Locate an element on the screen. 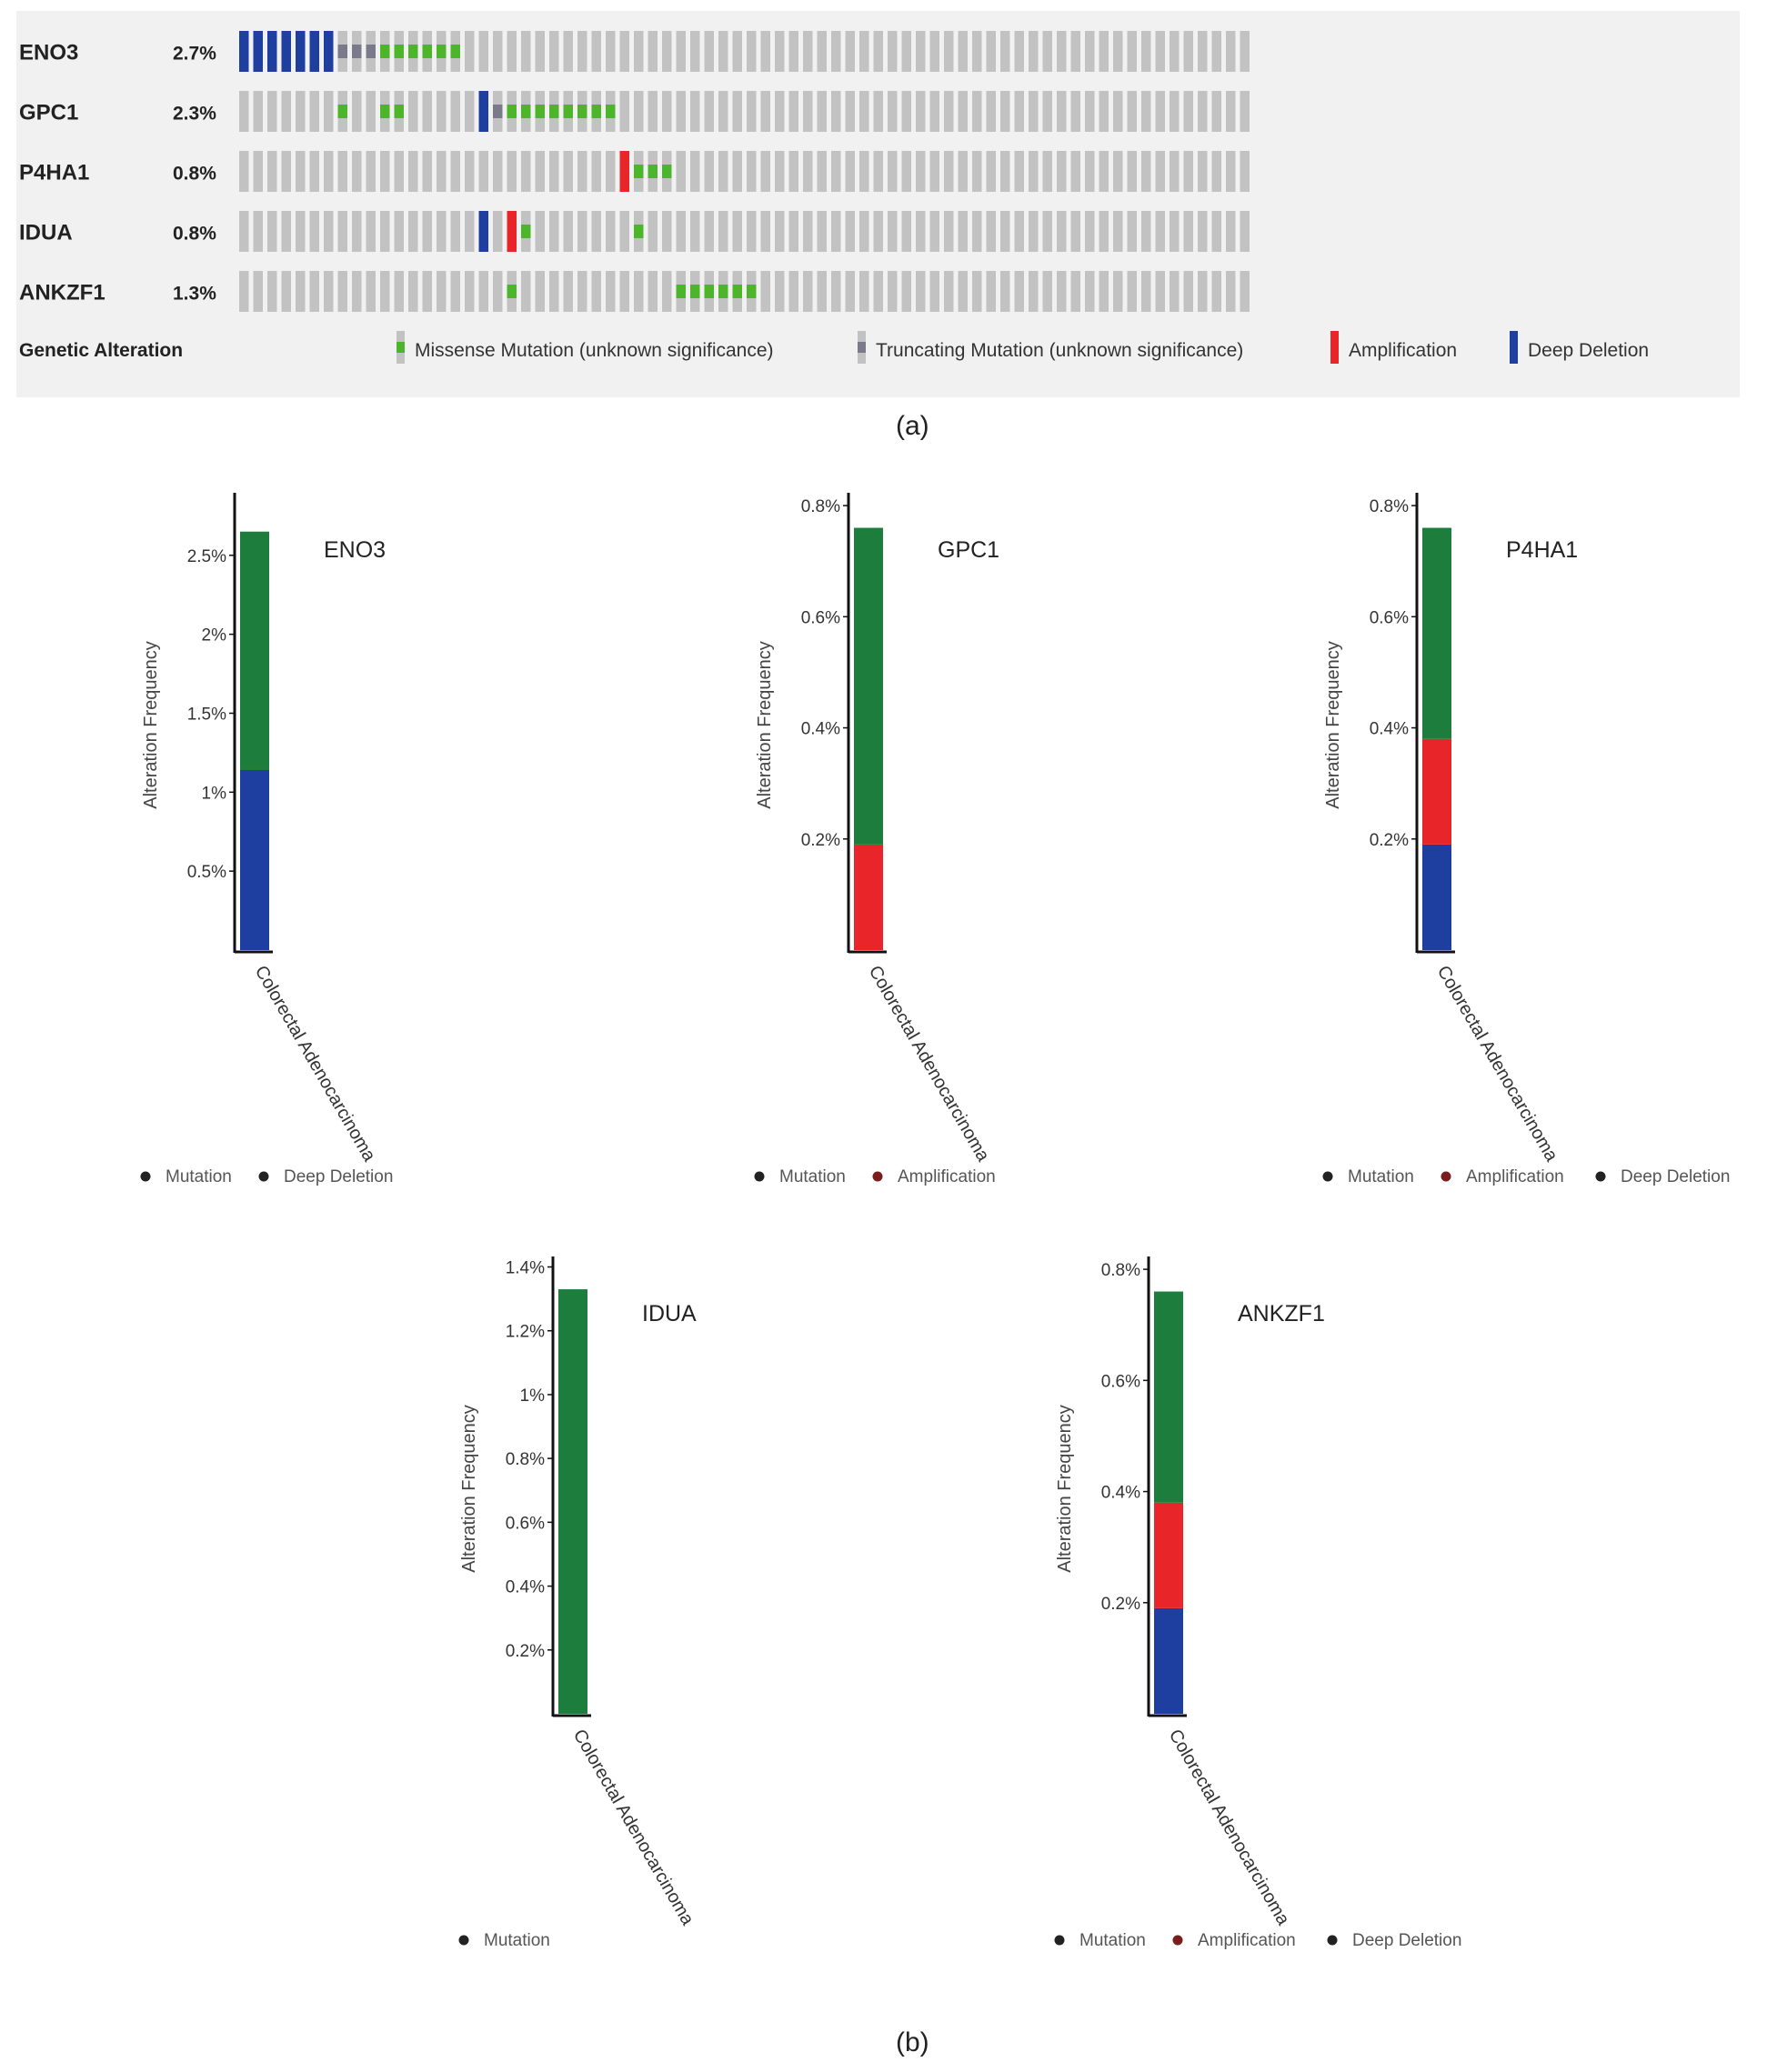 The image size is (1767, 2072). bar-segment-mutation is located at coordinates (1436, 633).